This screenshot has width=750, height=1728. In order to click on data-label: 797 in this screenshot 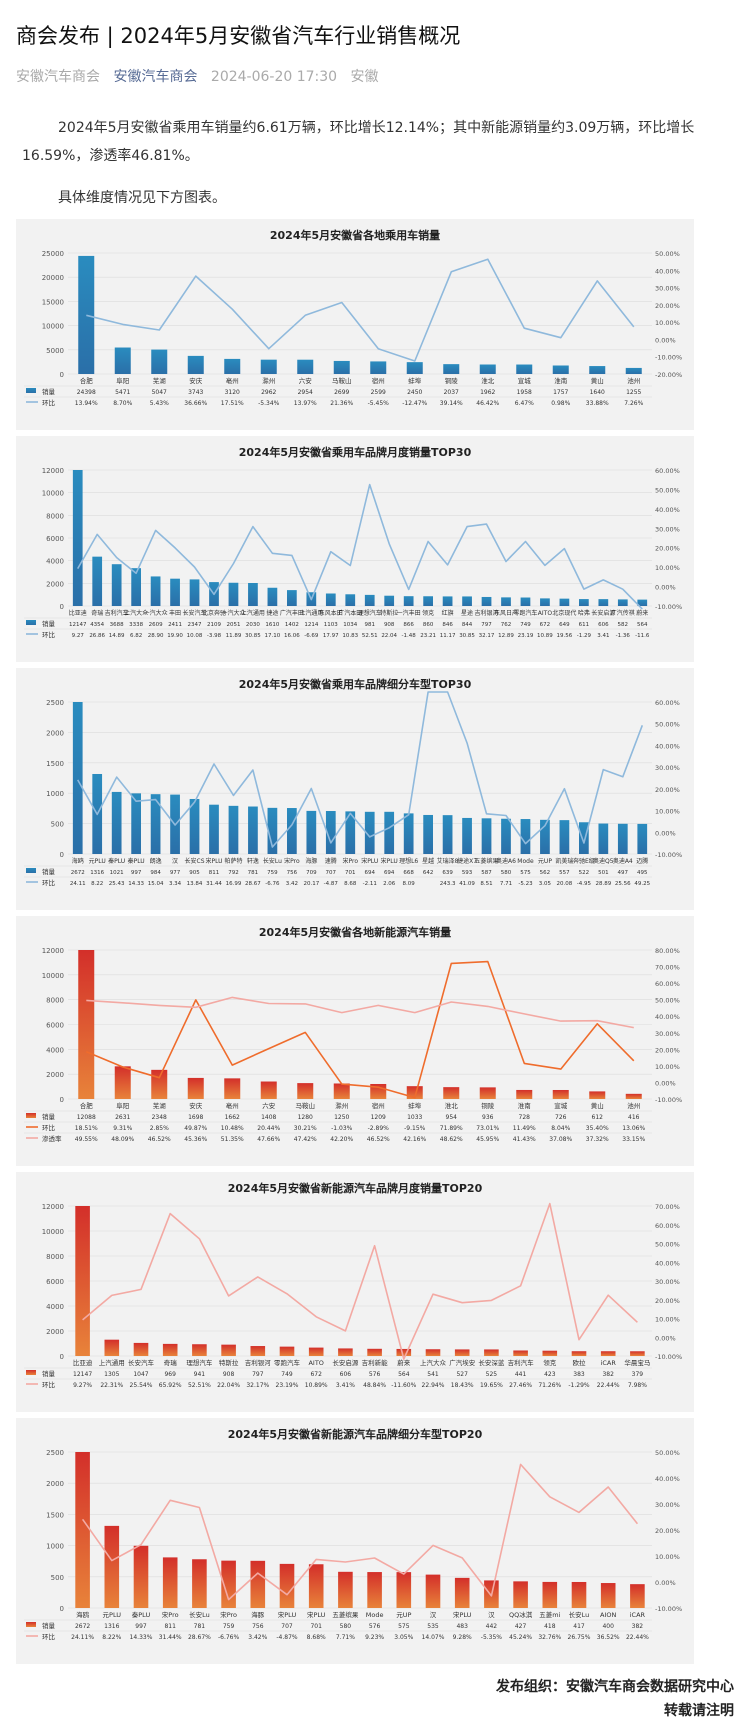, I will do `click(486, 625)`.